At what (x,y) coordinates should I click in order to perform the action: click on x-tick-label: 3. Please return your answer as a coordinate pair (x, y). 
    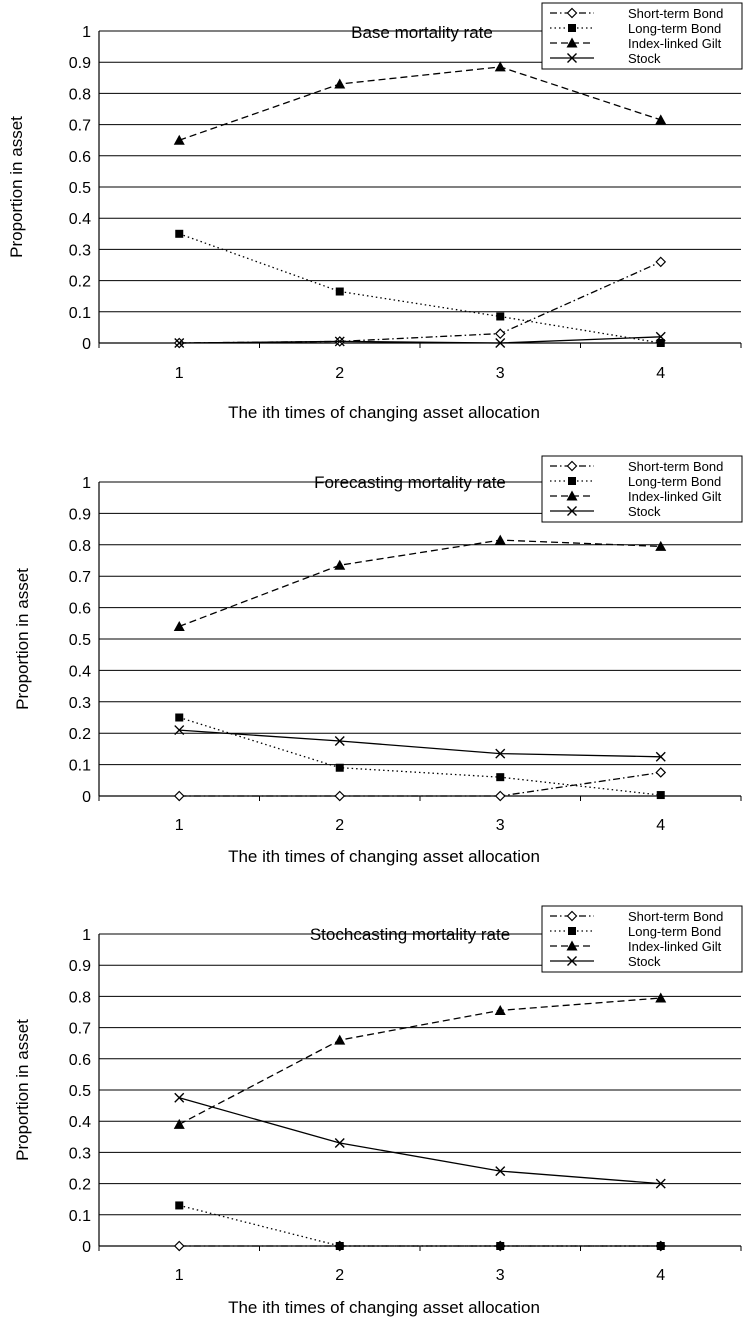
    Looking at the image, I should click on (500, 1275).